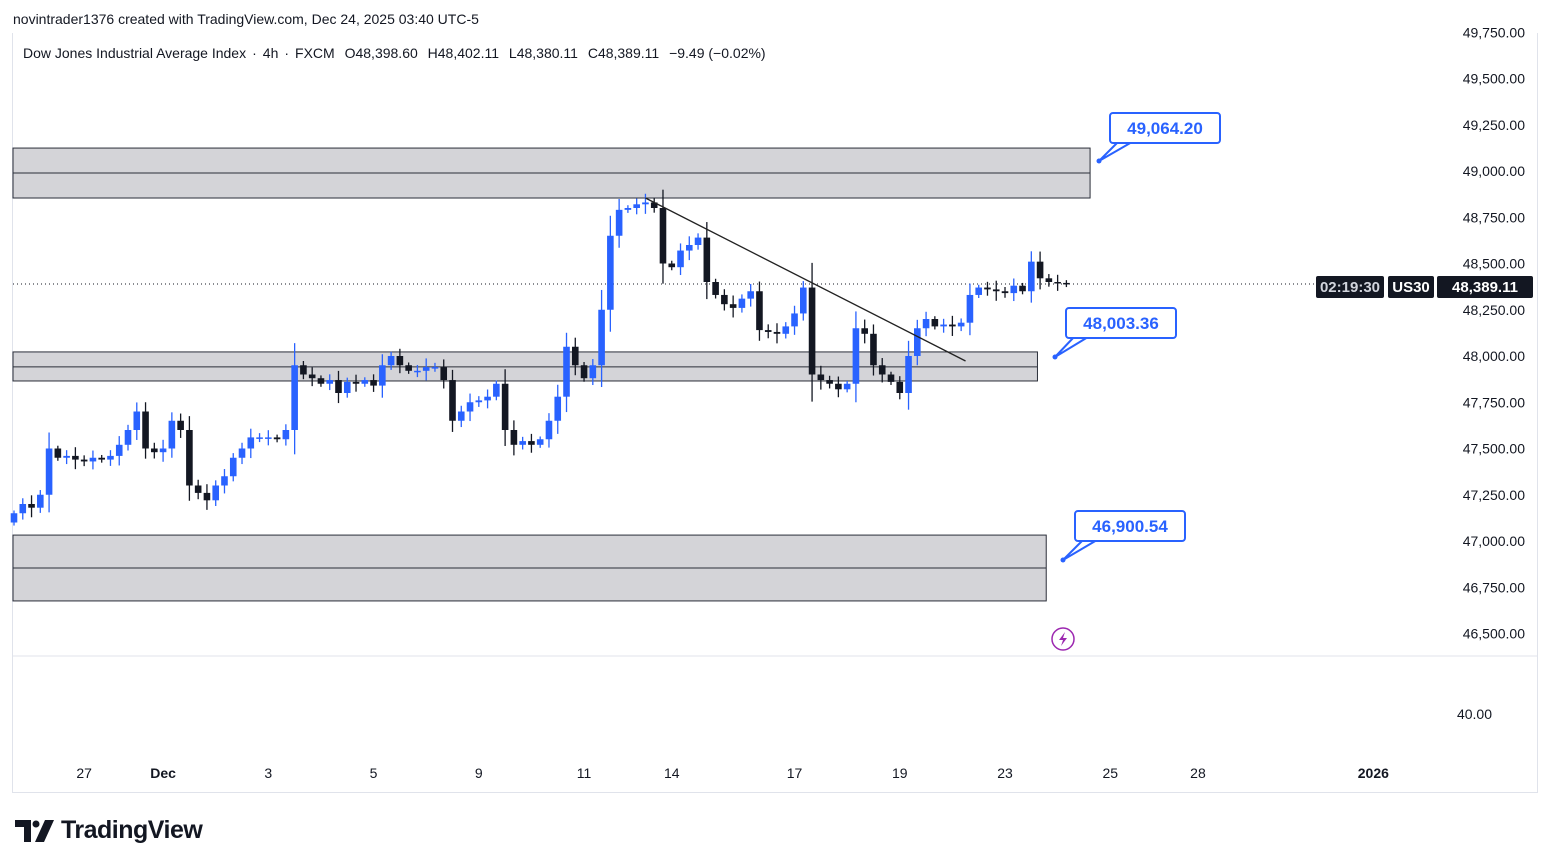 This screenshot has height=868, width=1551. I want to click on time-tick: 19, so click(900, 773).